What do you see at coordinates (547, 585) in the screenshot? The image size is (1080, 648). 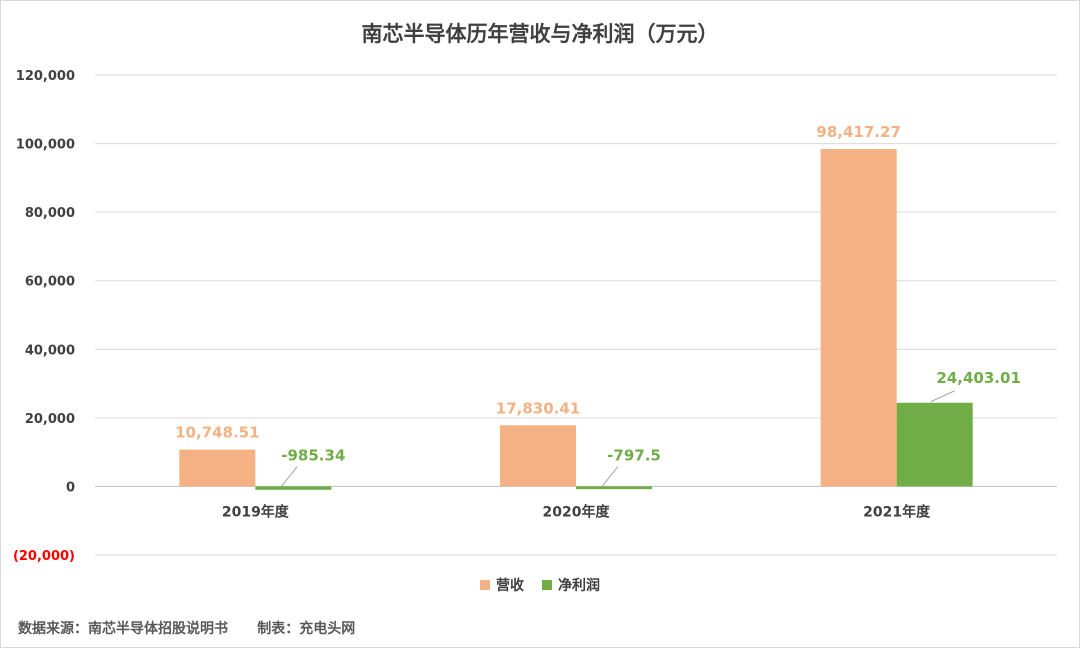 I see `legend-swatch-net-profit` at bounding box center [547, 585].